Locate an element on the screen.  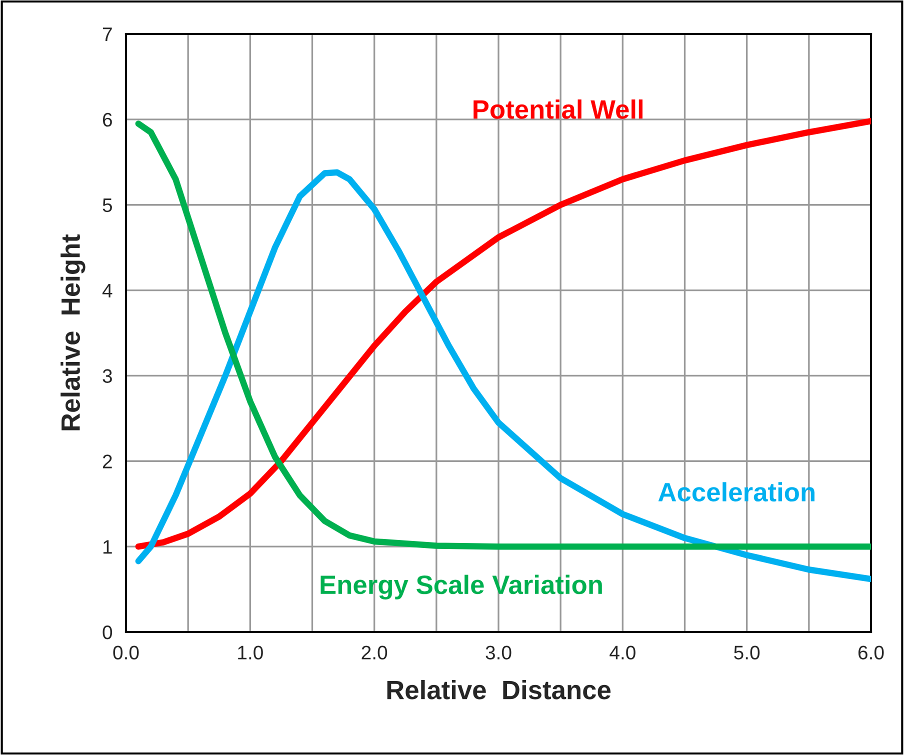
y-tick-label: 1 is located at coordinates (107, 547).